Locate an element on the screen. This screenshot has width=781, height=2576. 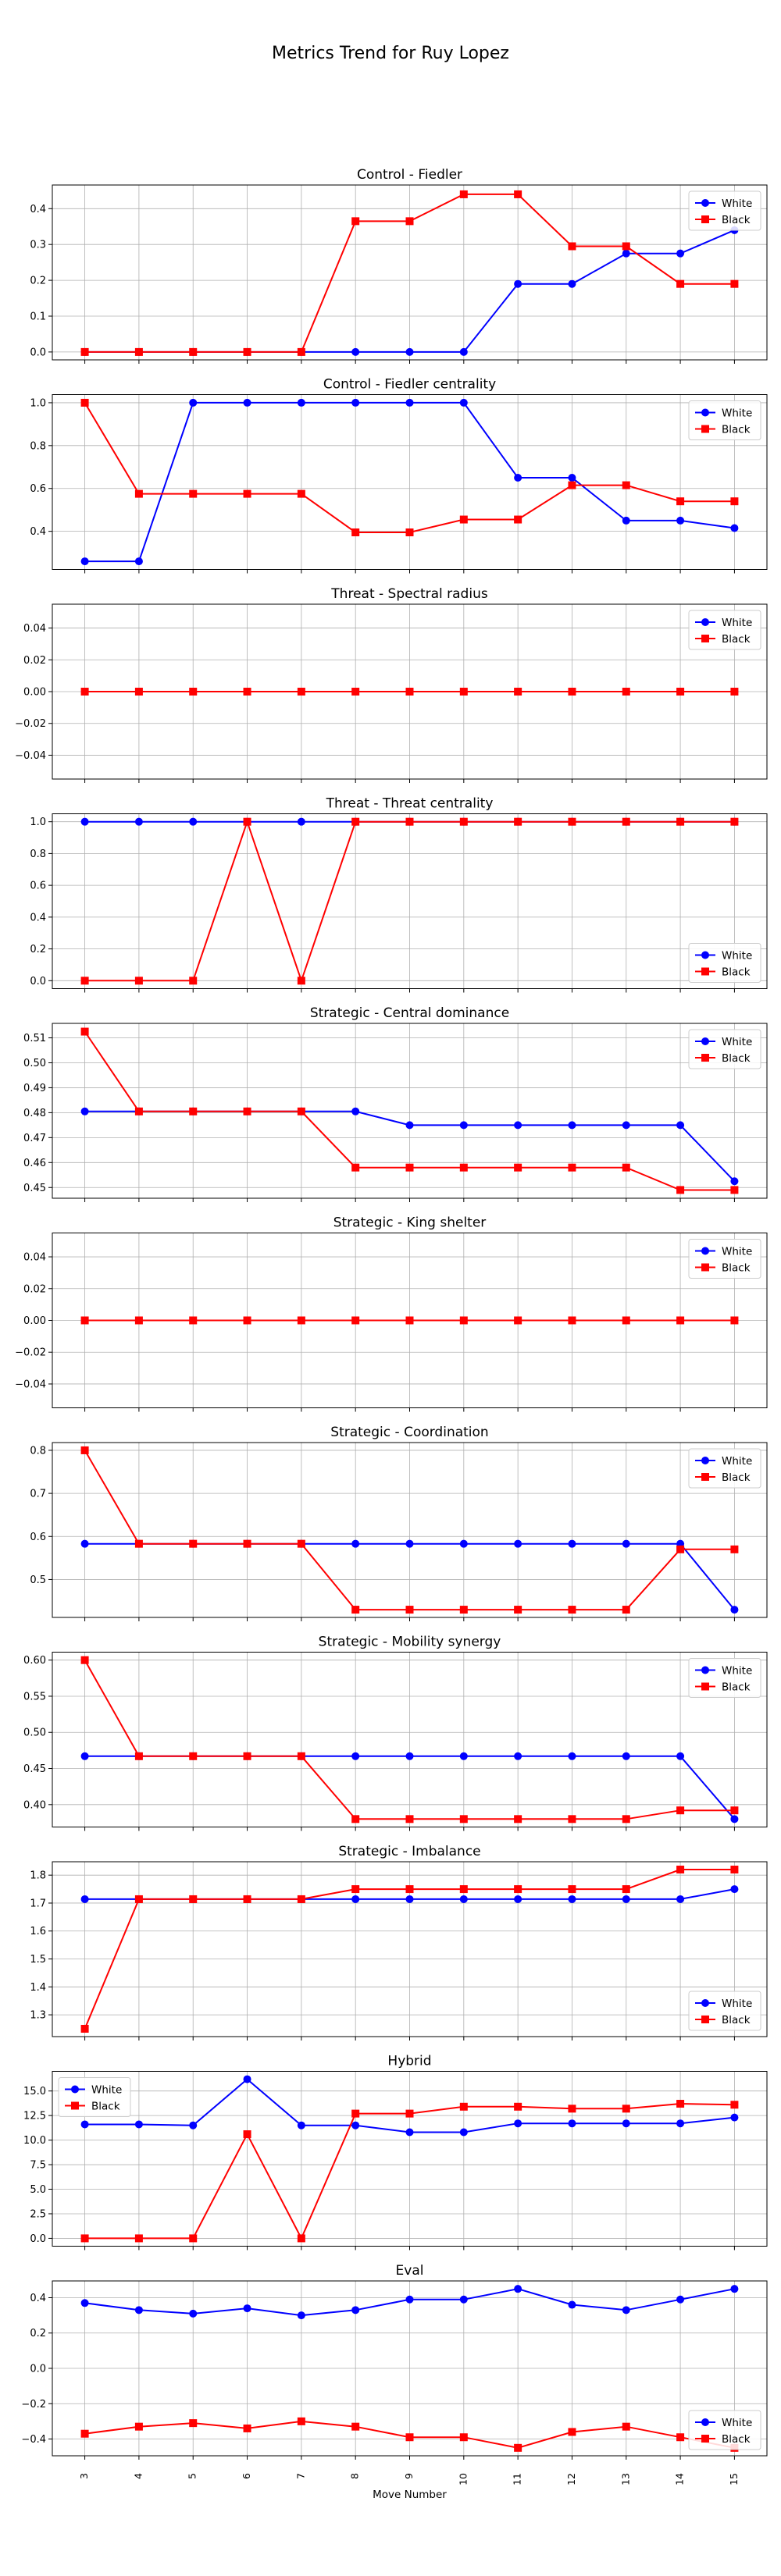
y-tick-label: 2.5 is located at coordinates (38, 2214).